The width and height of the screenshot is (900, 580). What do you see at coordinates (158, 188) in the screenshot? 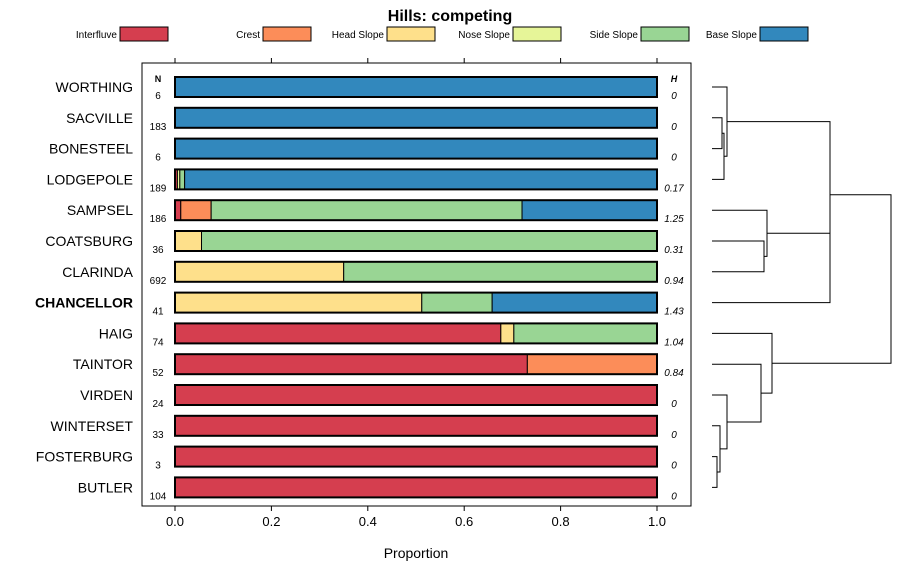
I see `n-value: 189` at bounding box center [158, 188].